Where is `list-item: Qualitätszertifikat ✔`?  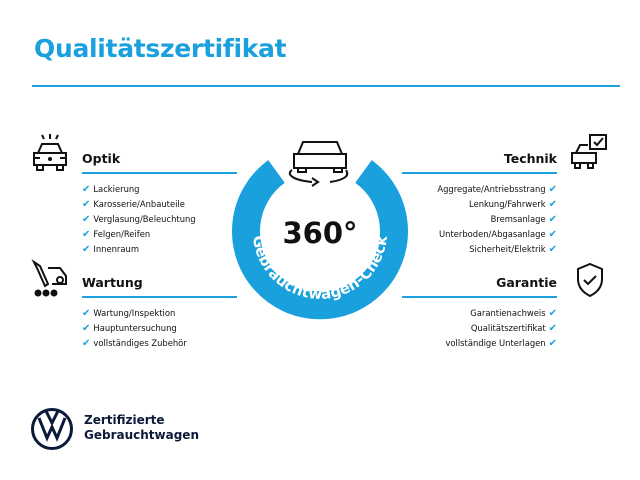
list-item: Qualitätszertifikat ✔ is located at coordinates (513, 328).